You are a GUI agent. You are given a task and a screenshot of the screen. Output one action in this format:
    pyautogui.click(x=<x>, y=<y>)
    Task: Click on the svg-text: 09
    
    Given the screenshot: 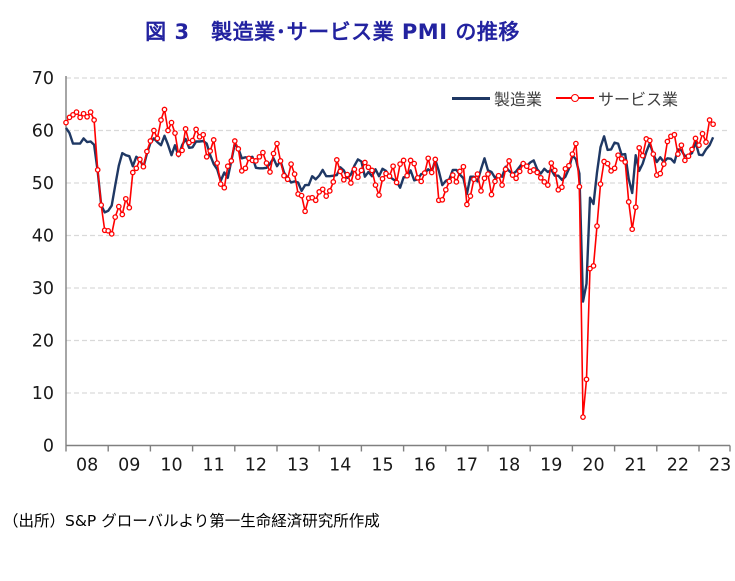 What is the action you would take?
    pyautogui.click(x=129, y=466)
    